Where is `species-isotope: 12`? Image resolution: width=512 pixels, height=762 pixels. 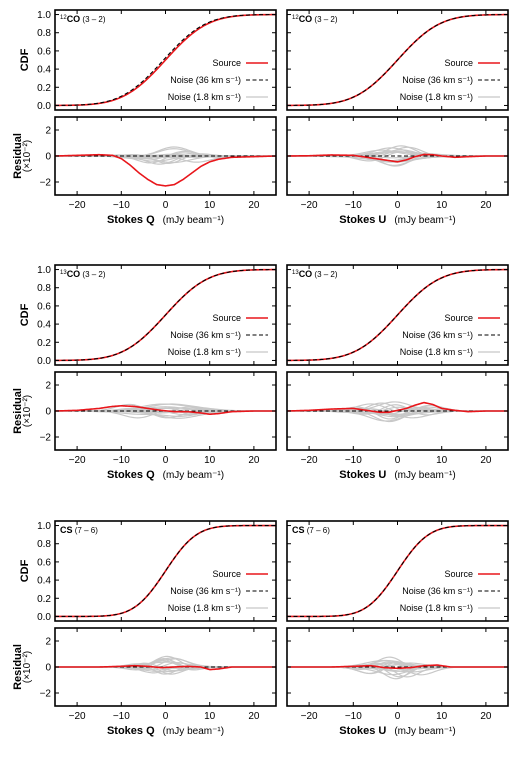
species-isotope: 12 is located at coordinates (63, 18).